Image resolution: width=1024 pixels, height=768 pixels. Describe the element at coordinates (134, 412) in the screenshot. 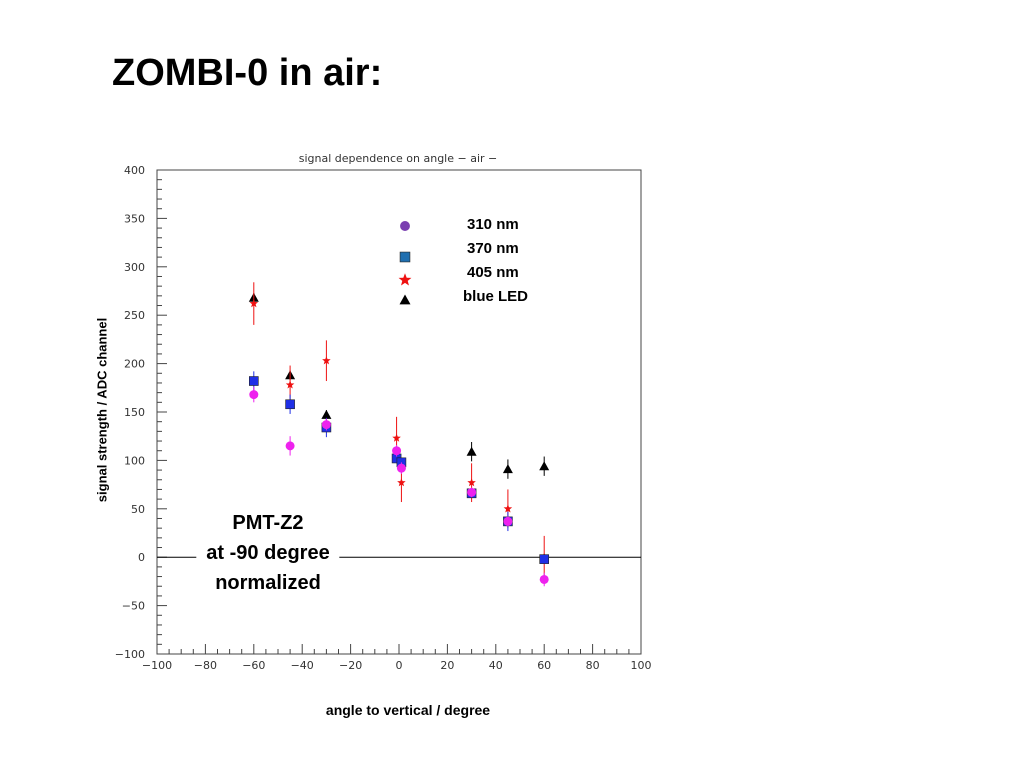

I see `y-tick-label: 150` at that location.